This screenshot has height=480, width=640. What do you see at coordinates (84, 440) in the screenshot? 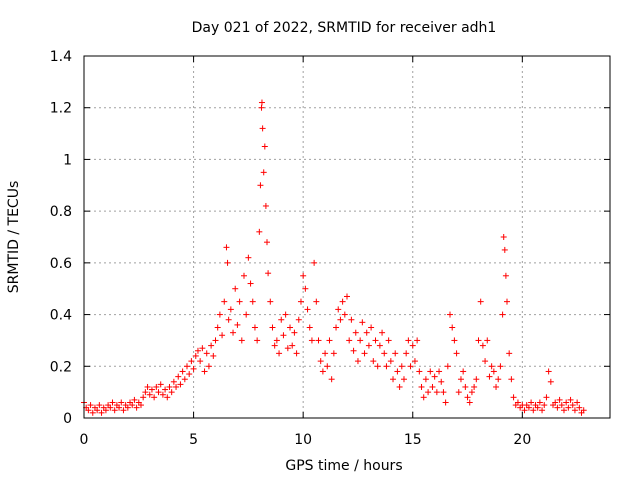
I see `x-tick-label: 0` at bounding box center [84, 440].